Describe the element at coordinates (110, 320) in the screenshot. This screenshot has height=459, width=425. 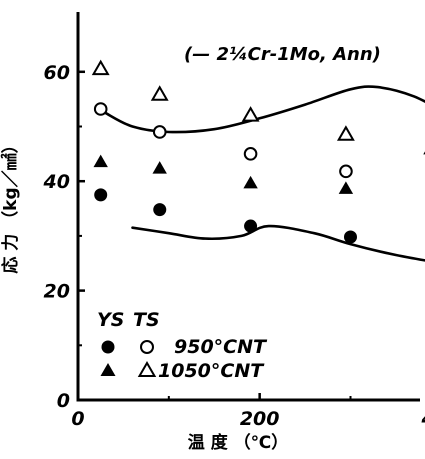
I see `legend-header-ys: YS` at that location.